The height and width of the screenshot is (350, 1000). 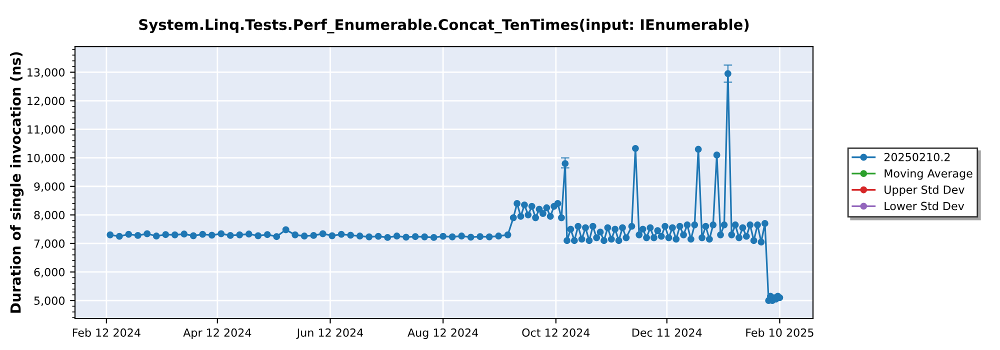 I want to click on y-tick-label: 11,000, so click(x=46, y=130).